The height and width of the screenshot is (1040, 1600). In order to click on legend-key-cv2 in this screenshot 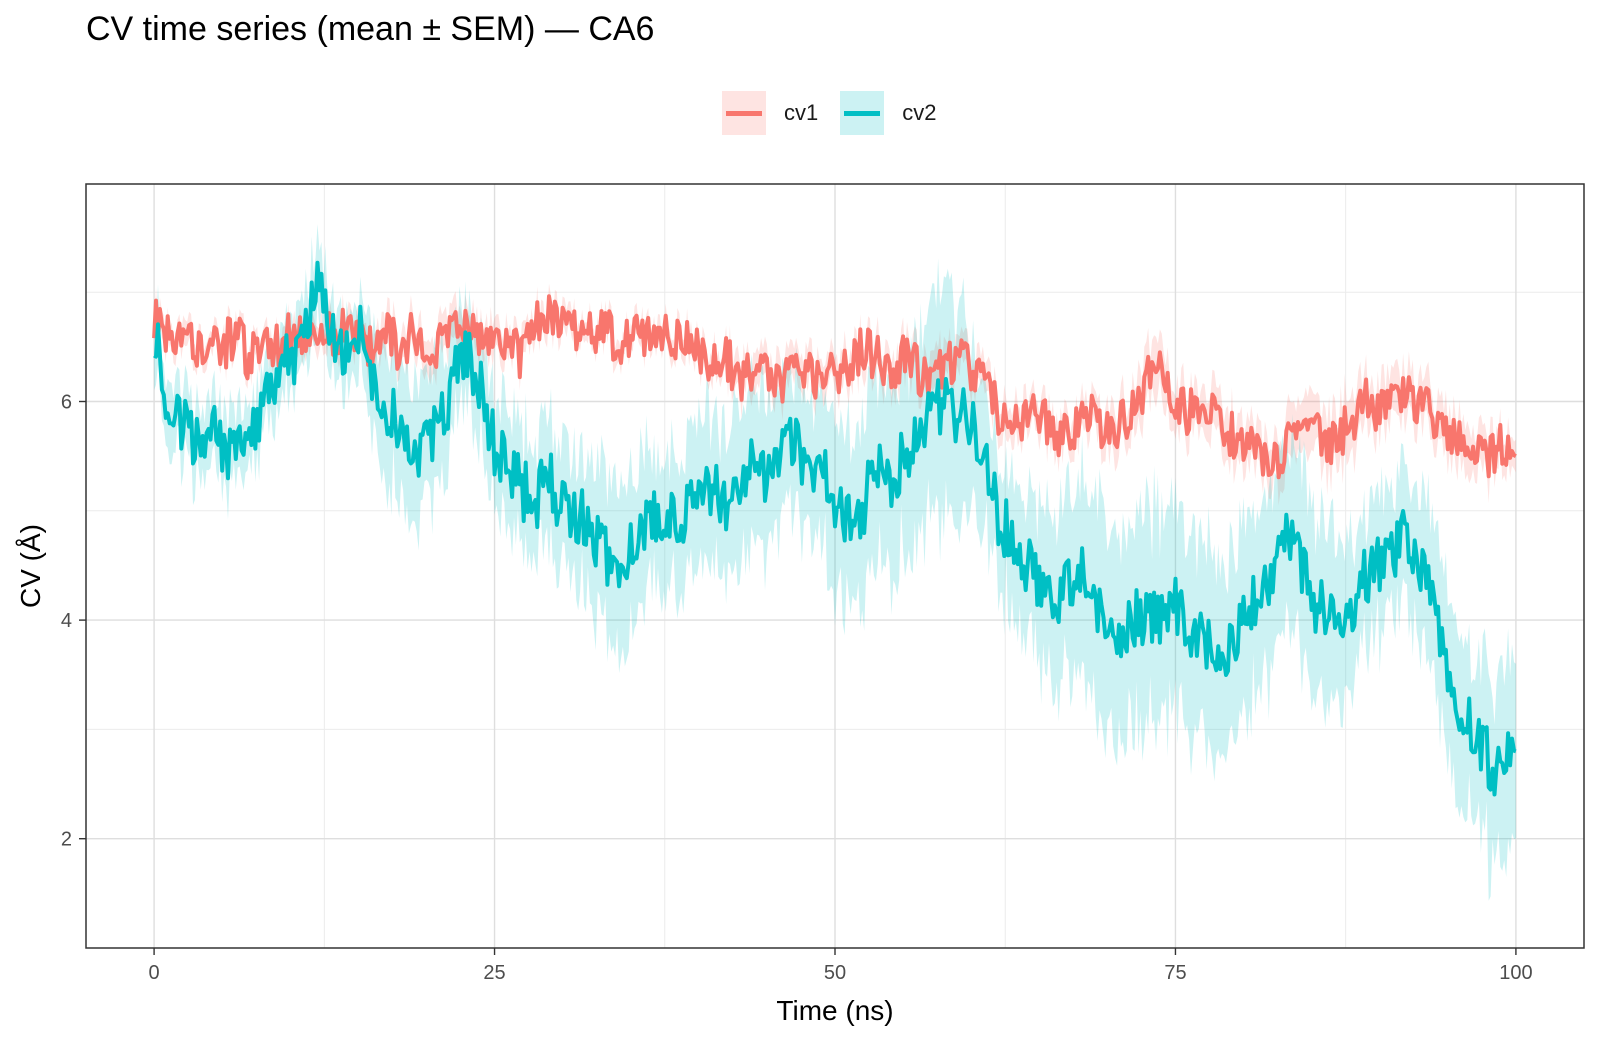, I will do `click(862, 113)`.